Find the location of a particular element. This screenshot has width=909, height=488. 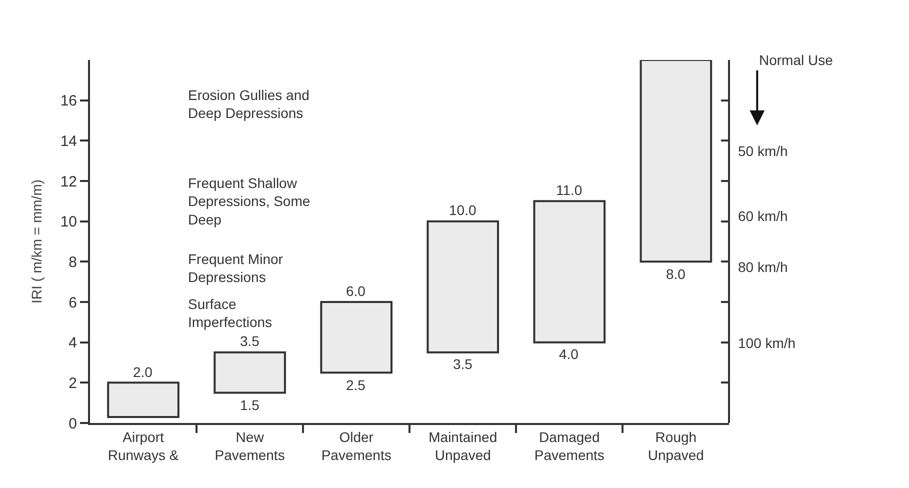

annotation: 8.0 is located at coordinates (676, 274).